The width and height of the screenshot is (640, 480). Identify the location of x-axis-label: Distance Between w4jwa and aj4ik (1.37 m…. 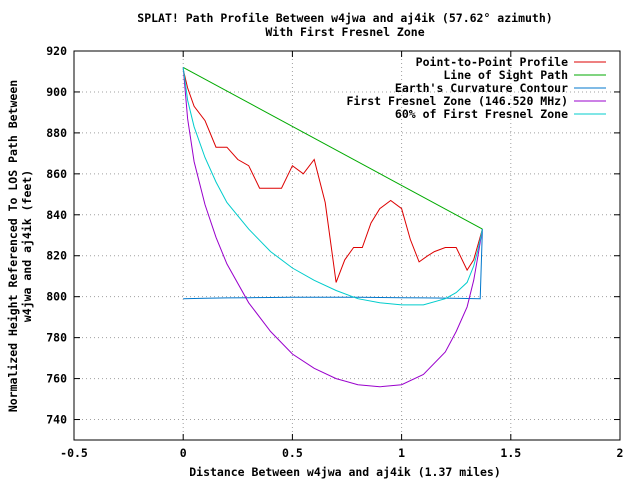
(345, 472).